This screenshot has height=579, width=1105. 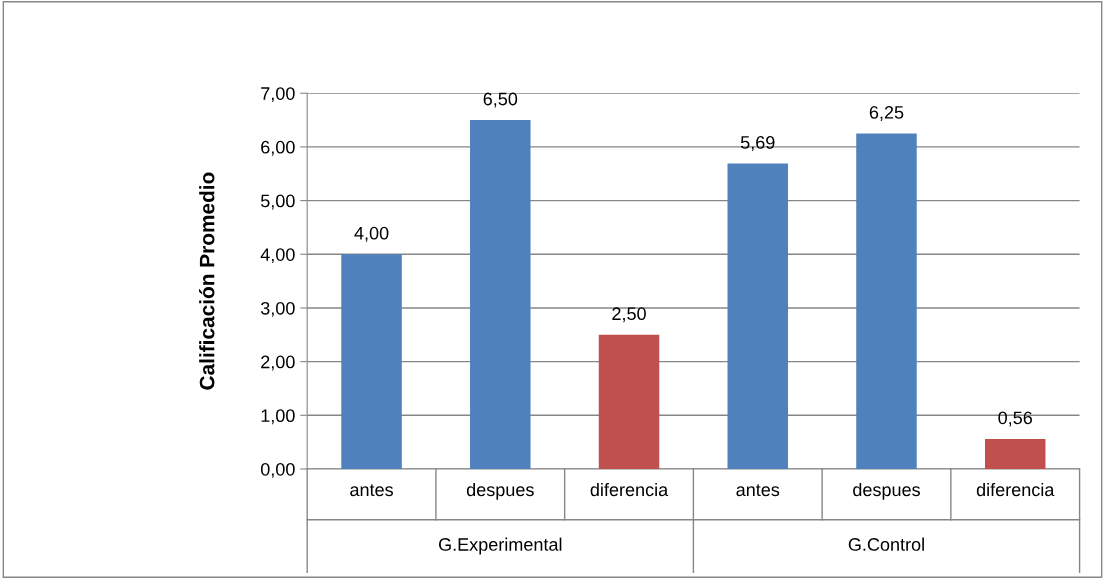 I want to click on y-tick-label: 7,00, so click(x=278, y=95).